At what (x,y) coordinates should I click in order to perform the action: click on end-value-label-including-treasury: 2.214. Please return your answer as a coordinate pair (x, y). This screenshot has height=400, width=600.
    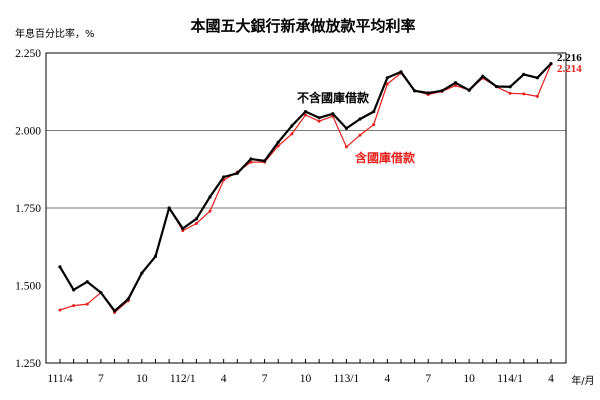
    Looking at the image, I should click on (569, 69).